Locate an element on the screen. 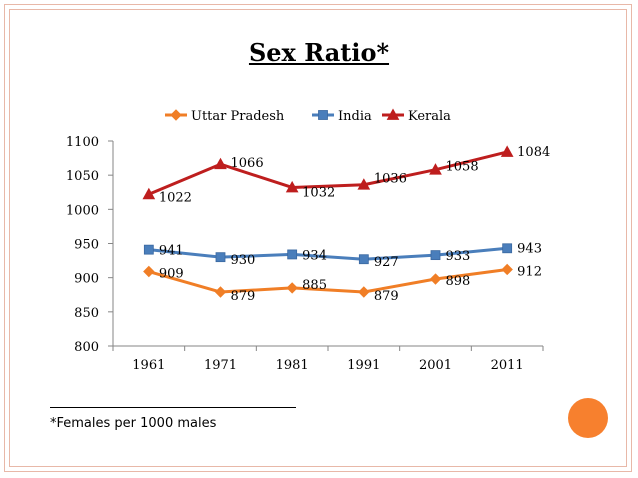 Image resolution: width=638 pixels, height=478 pixels. series-line-uttar-pradesh is located at coordinates (328, 280).